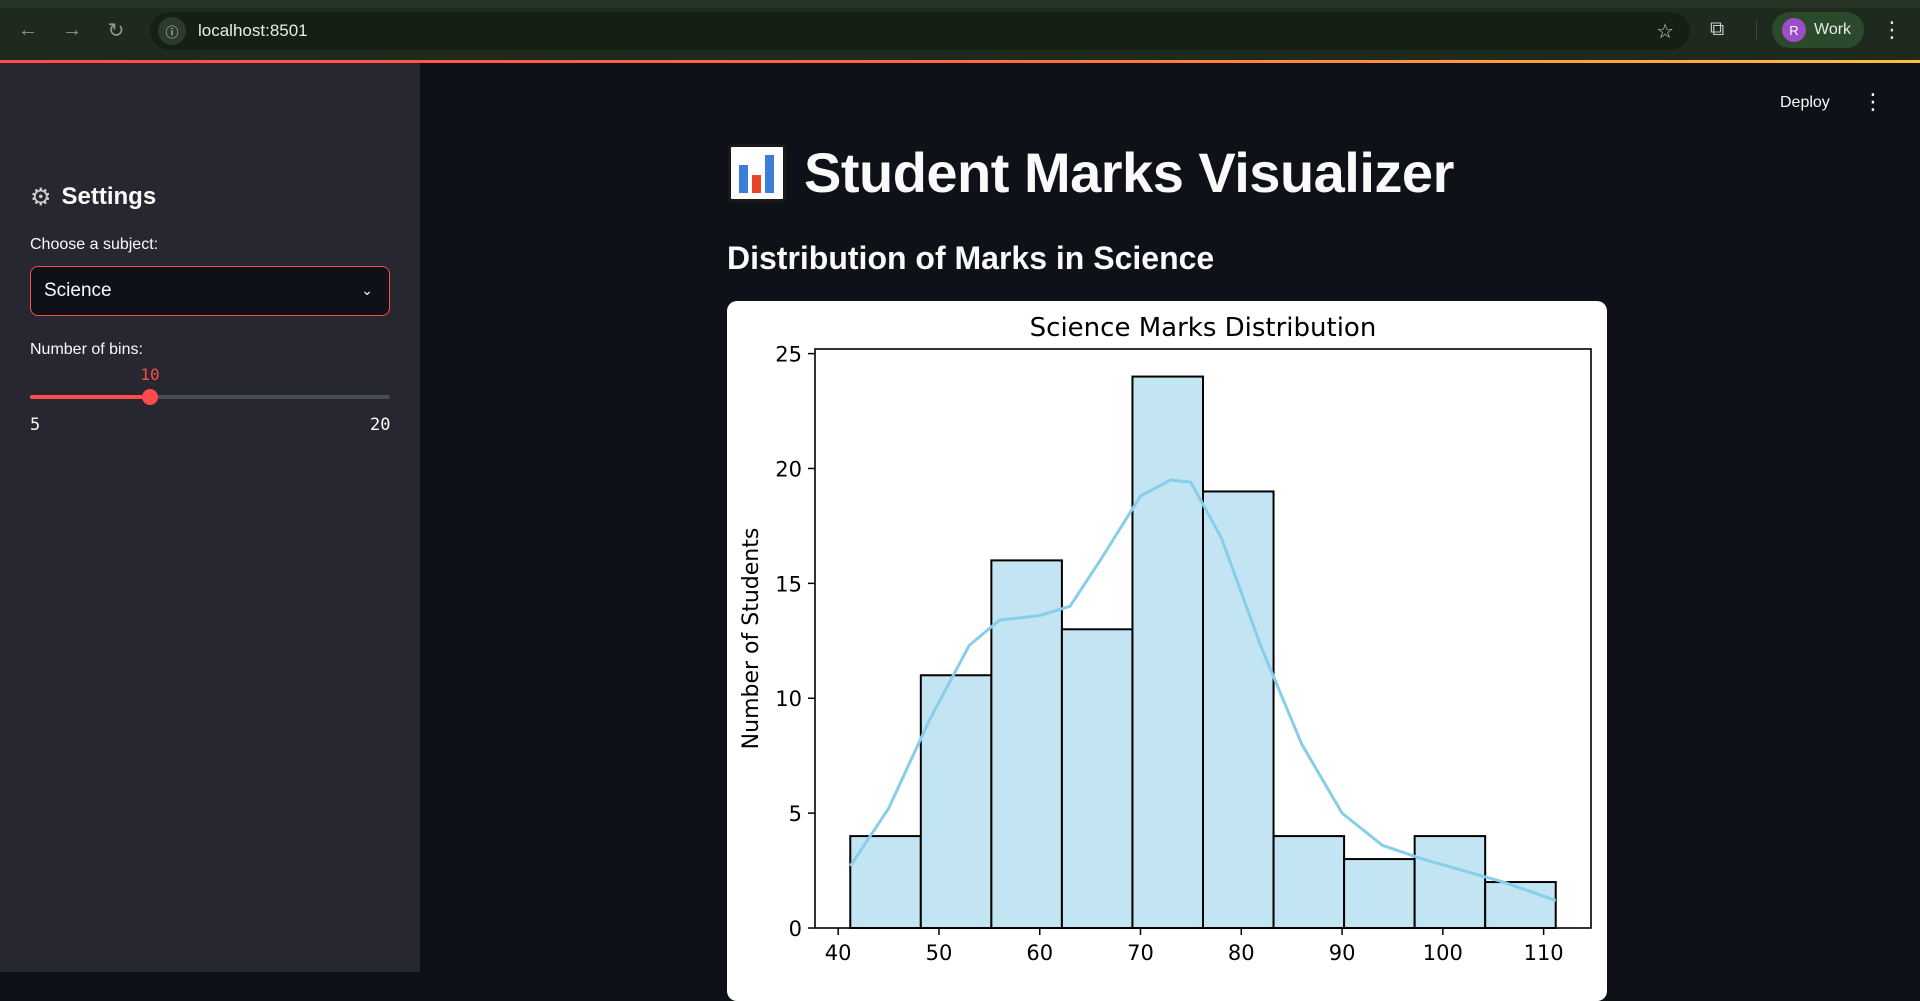 This screenshot has height=1001, width=1920. Describe the element at coordinates (1140, 953) in the screenshot. I see `x-tick-label: 70` at that location.